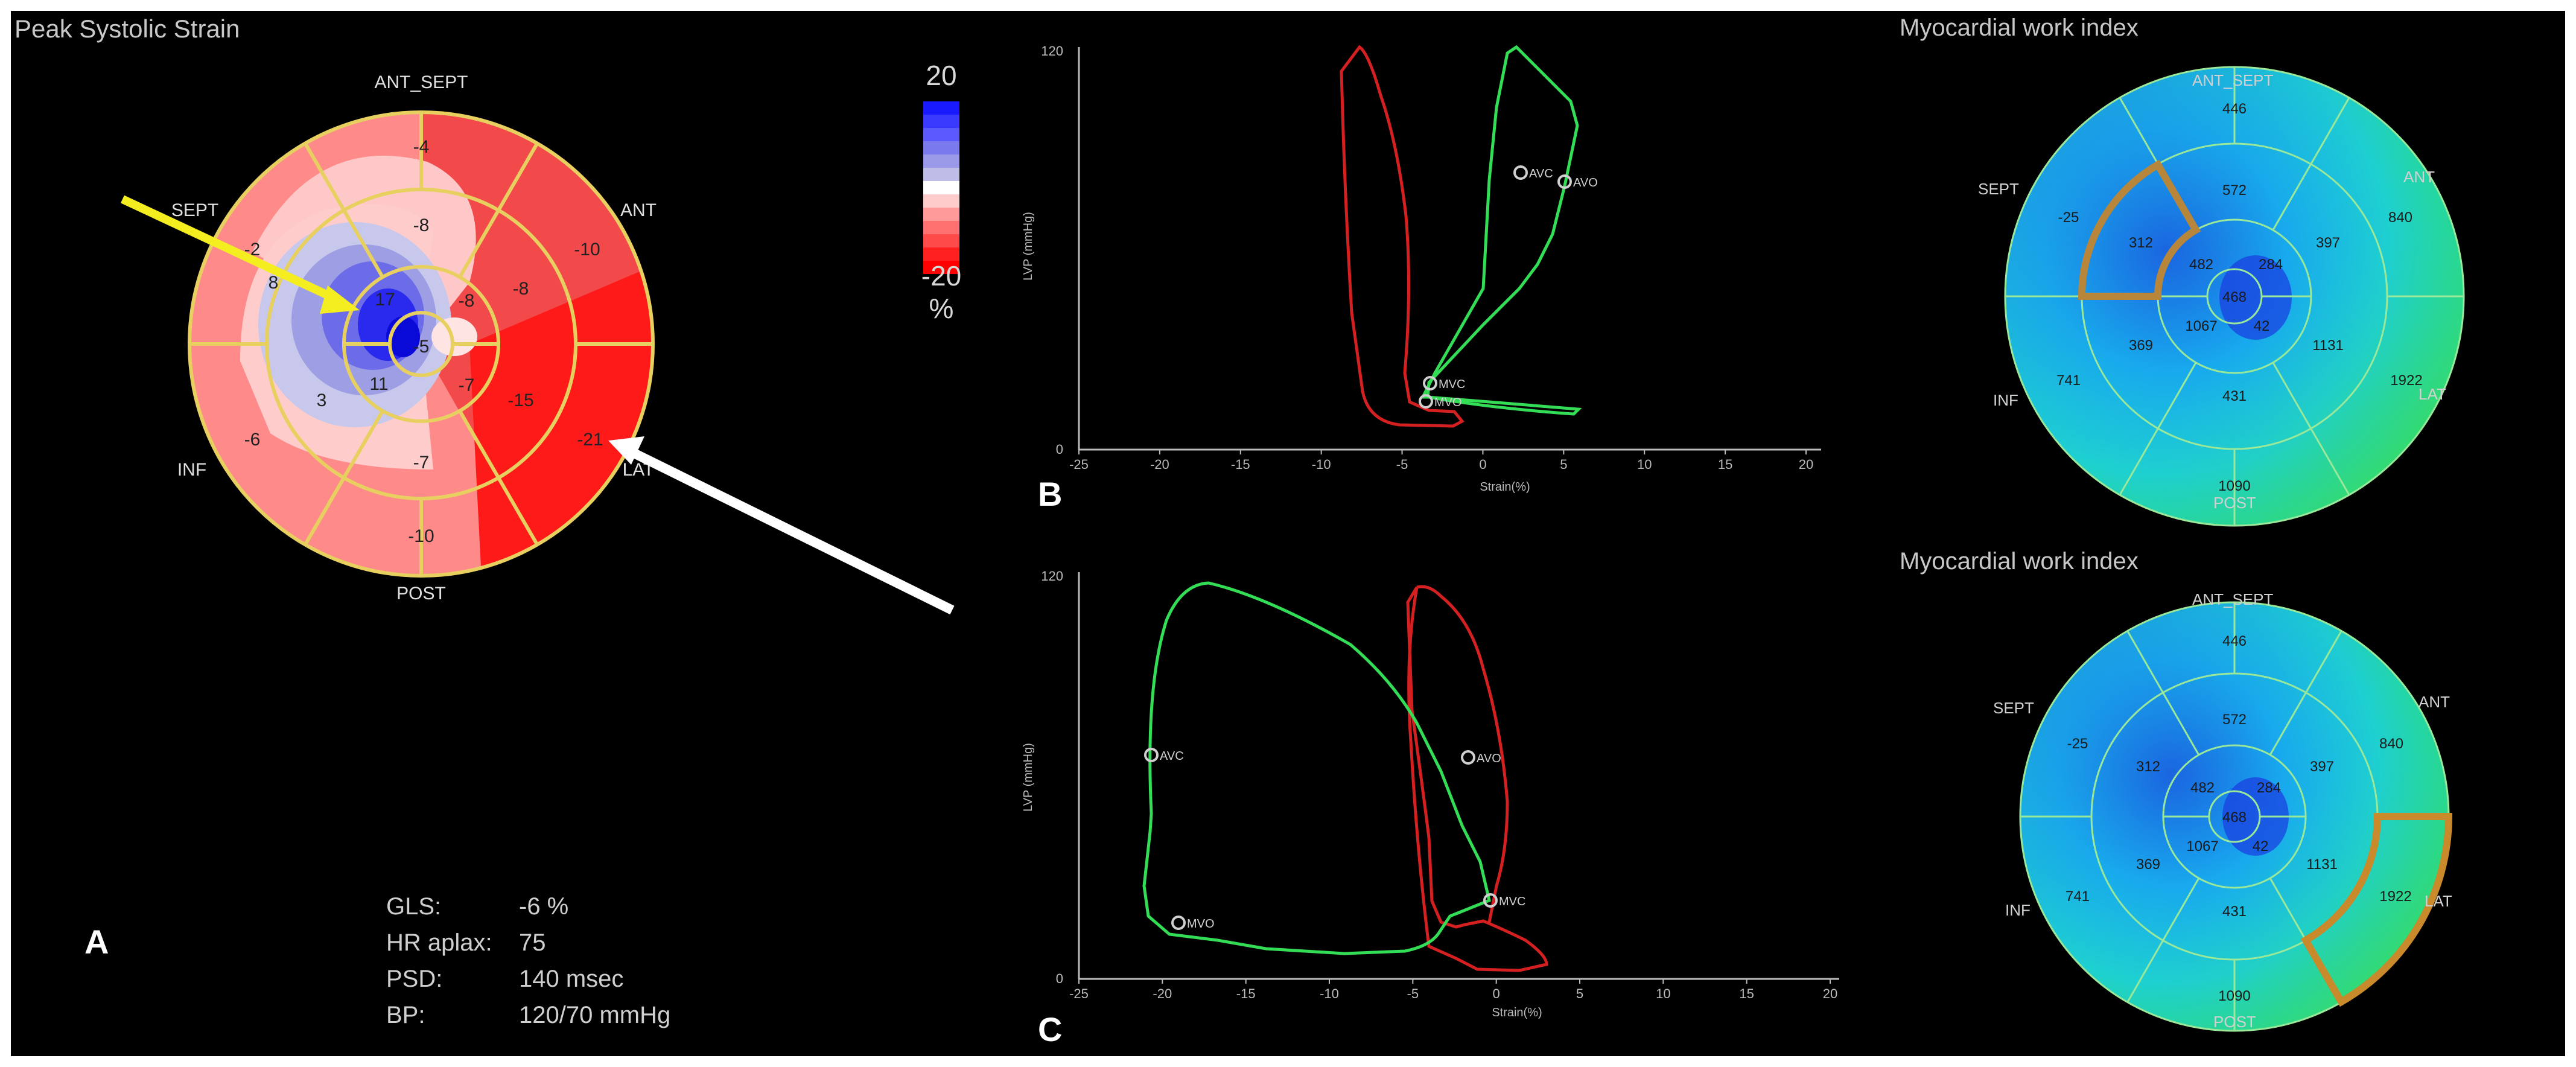 This screenshot has height=1067, width=2576. I want to click on mwi-bot-mid-antsept: 572, so click(2234, 720).